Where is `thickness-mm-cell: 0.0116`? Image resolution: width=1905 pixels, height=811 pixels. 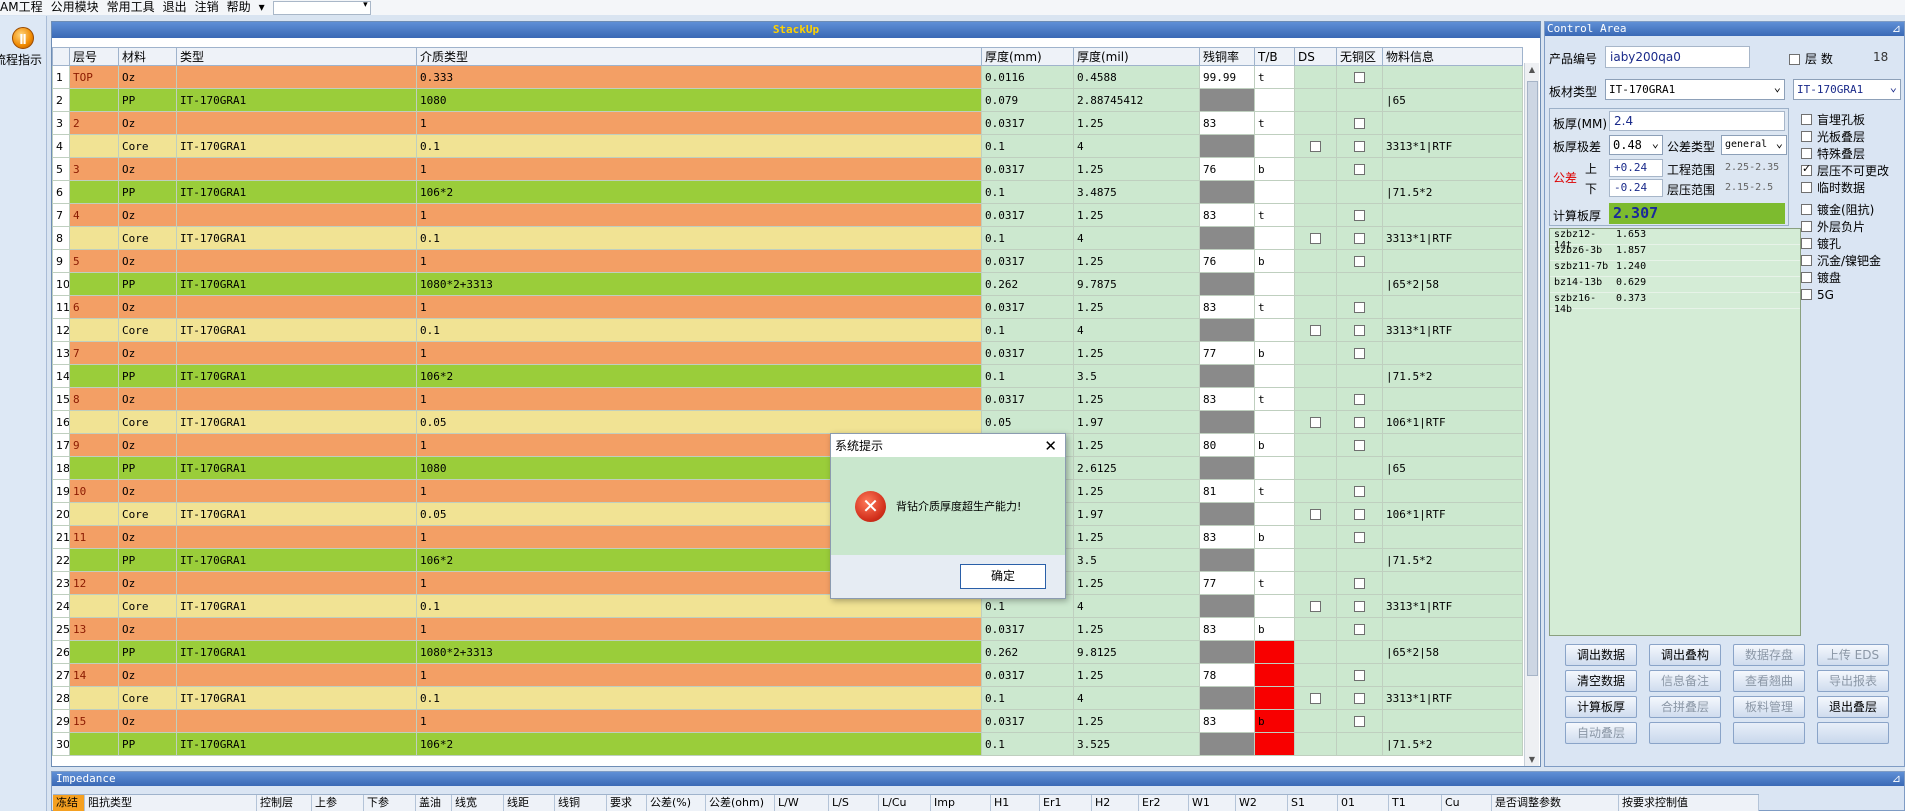
thickness-mm-cell: 0.0116 is located at coordinates (1027, 77).